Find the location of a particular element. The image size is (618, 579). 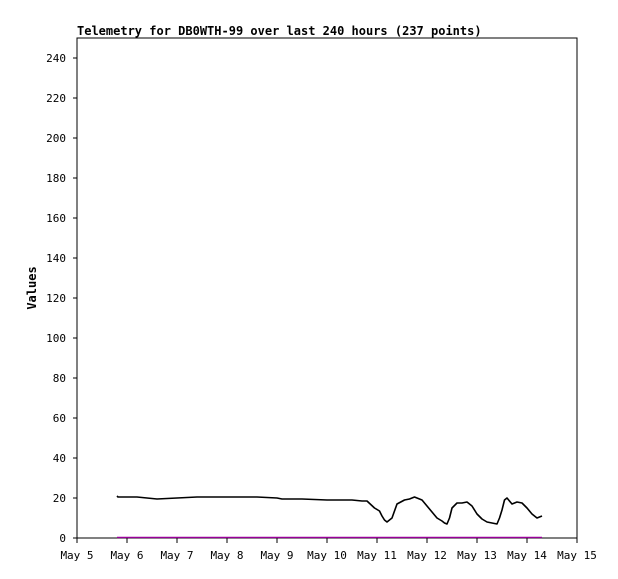

y-tick-label: 40 is located at coordinates (59, 458).